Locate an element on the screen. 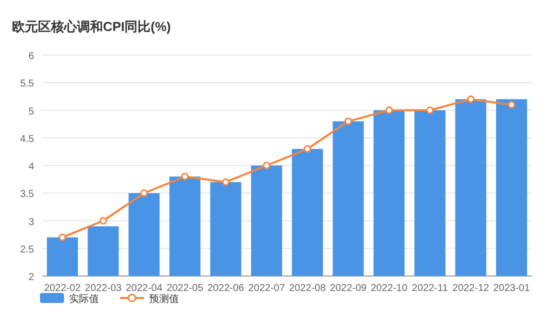 This screenshot has width=550, height=317. x-tick-label: 2022-10 is located at coordinates (389, 288).